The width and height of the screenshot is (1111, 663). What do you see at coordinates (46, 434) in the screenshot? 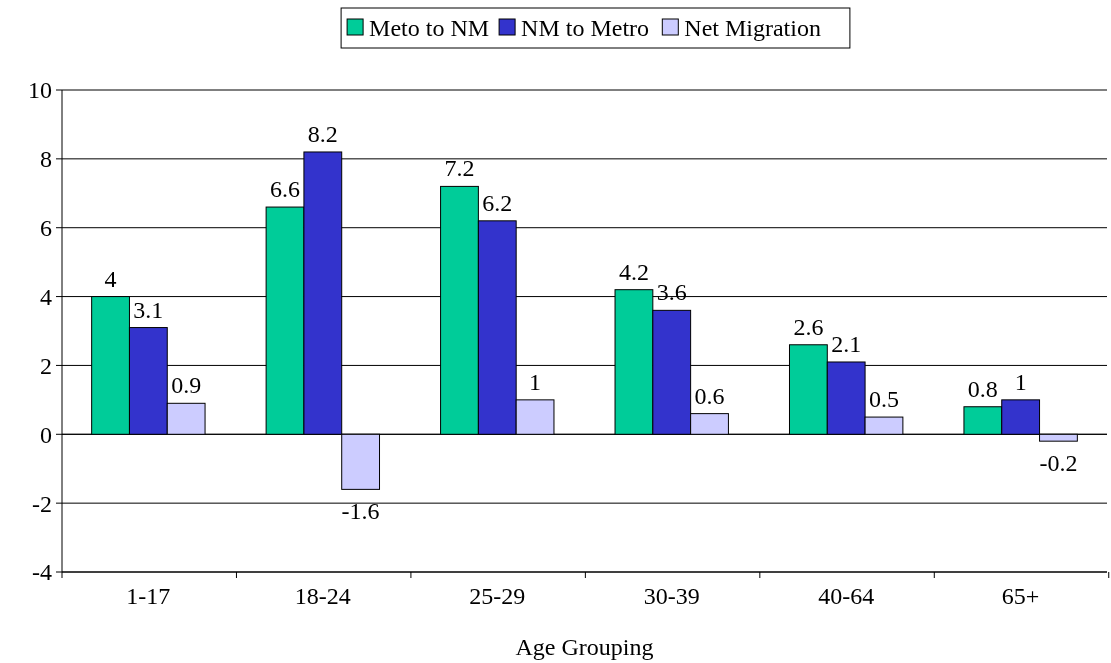
I see `y-tick-label: 0` at bounding box center [46, 434].